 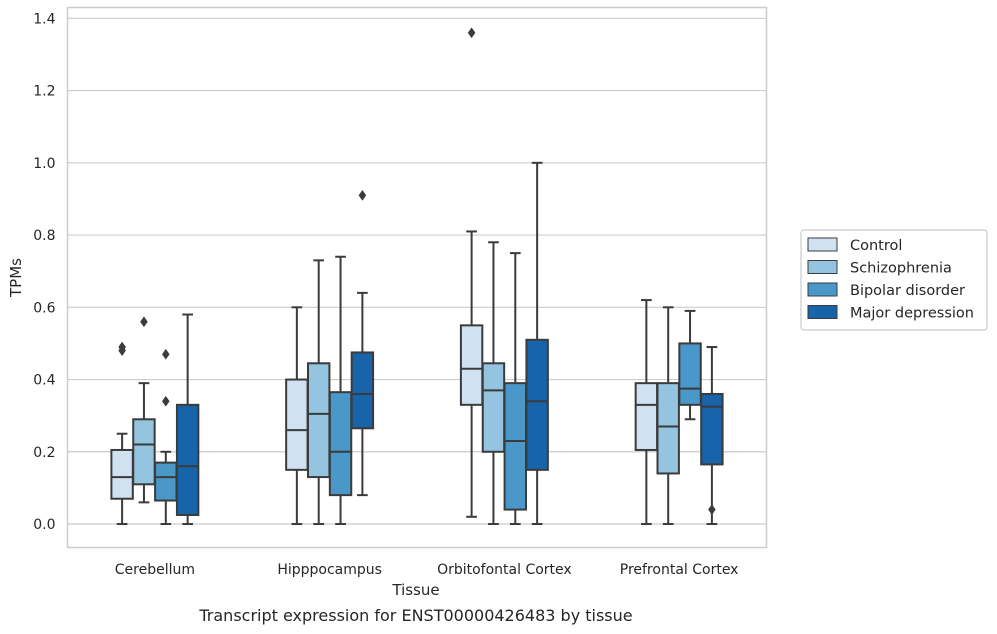 I want to click on y-tick-label: 0.0, so click(x=44, y=525).